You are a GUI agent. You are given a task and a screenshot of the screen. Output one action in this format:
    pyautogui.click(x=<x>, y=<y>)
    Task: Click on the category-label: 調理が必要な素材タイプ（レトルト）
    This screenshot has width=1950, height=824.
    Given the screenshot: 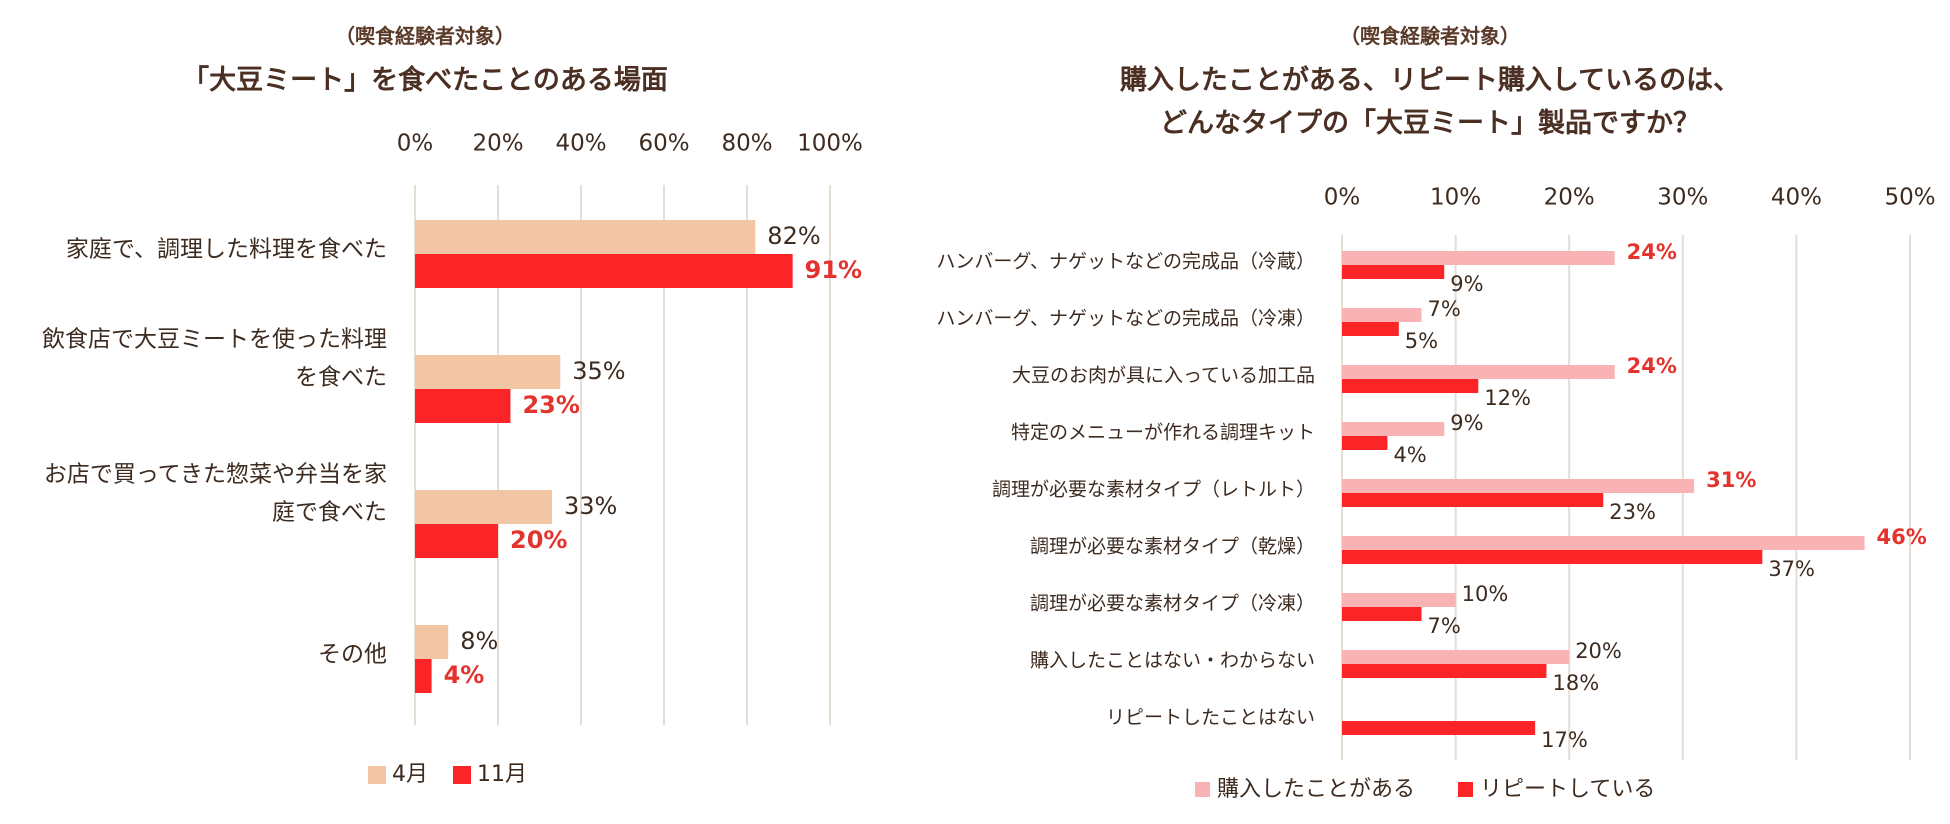 What is the action you would take?
    pyautogui.click(x=1153, y=490)
    